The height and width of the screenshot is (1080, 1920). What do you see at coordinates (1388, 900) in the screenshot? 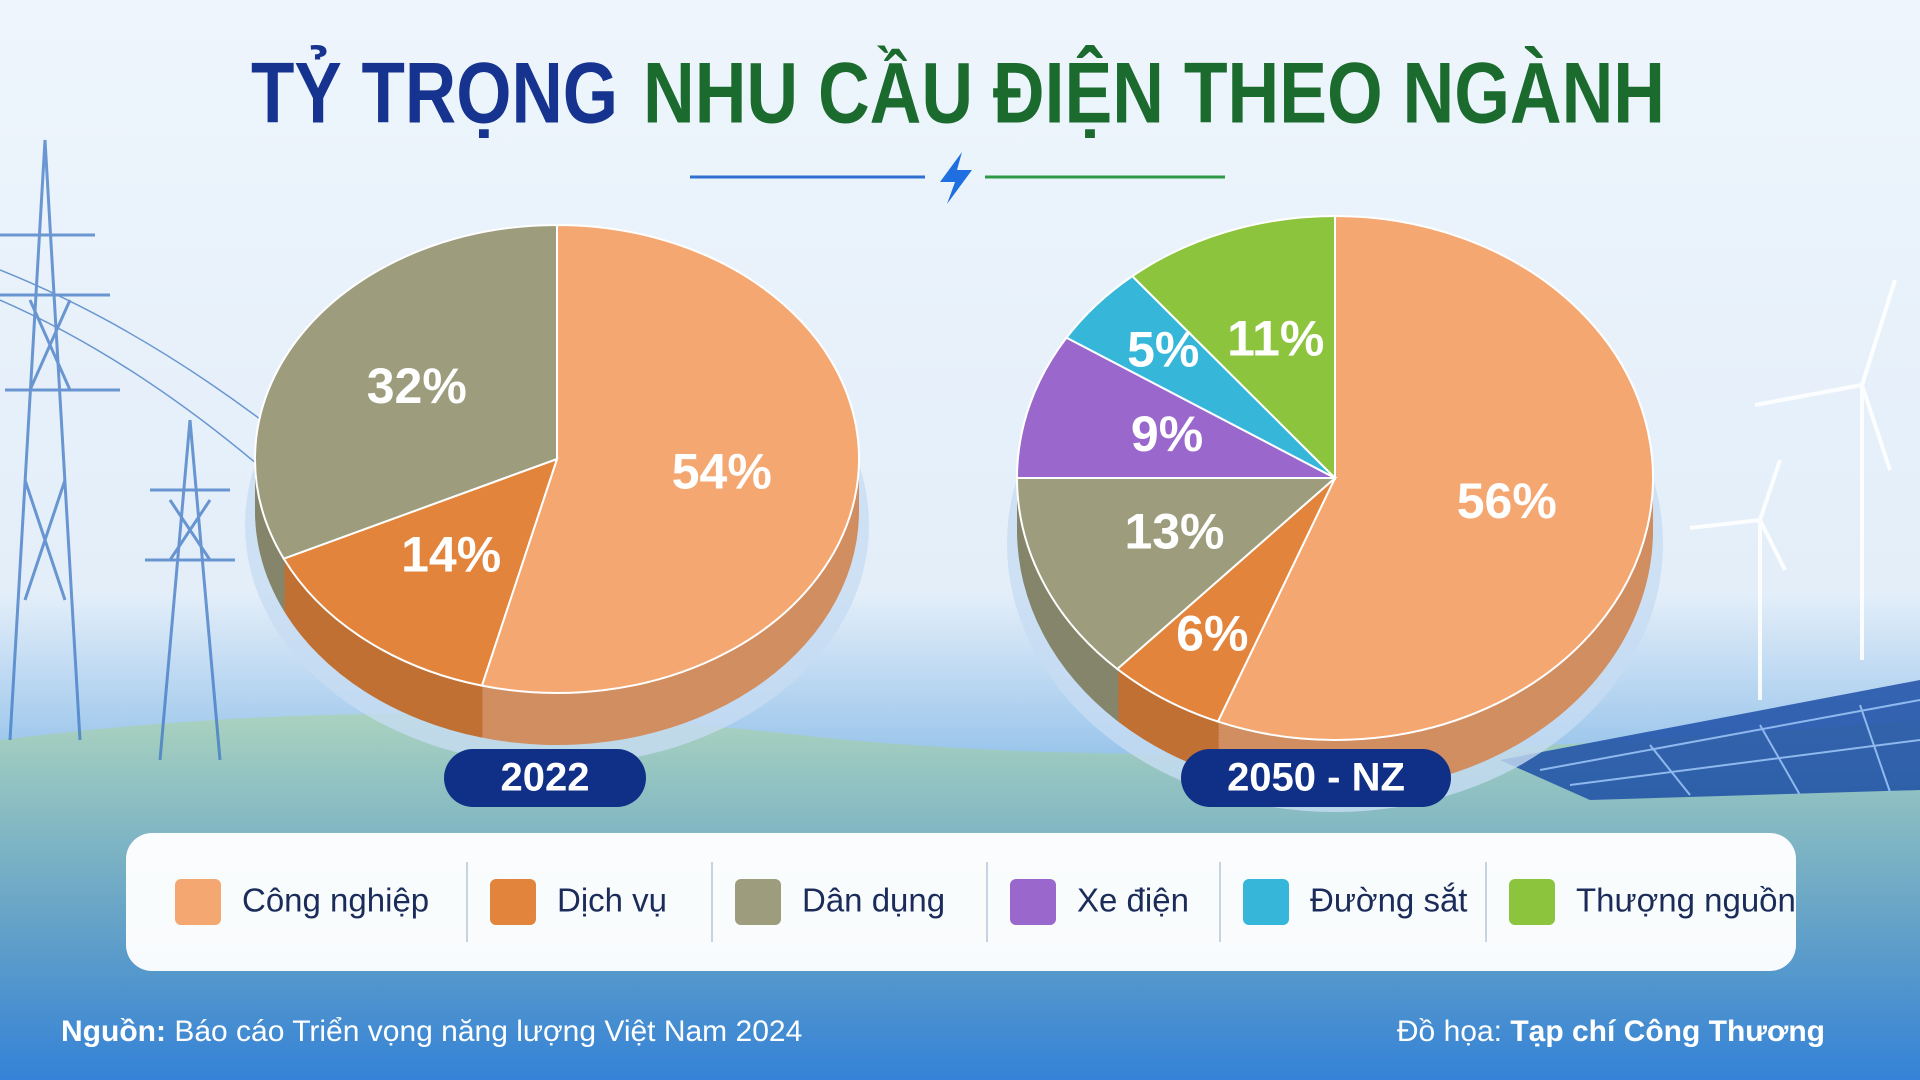
I see `legend-label: Đường sắt` at bounding box center [1388, 900].